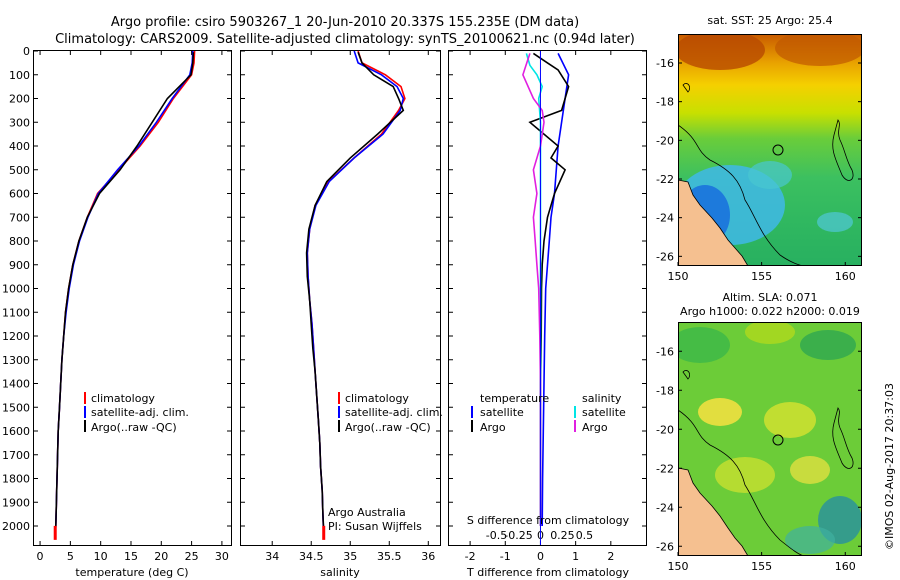  I want to click on shelf-contour, so click(742, 482).